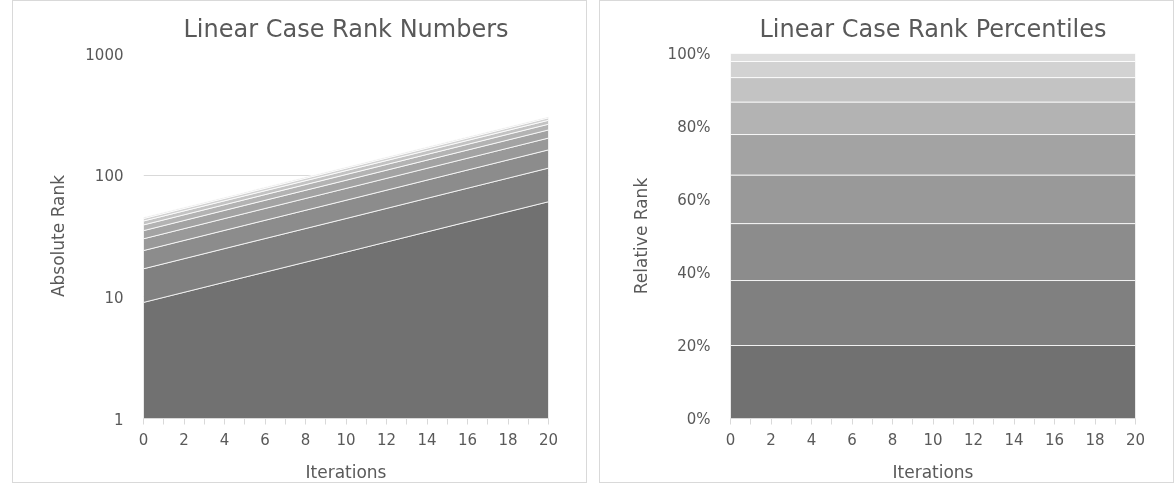 Image resolution: width=1174 pixels, height=483 pixels. Describe the element at coordinates (58, 236) in the screenshot. I see `y-axis-title: Absolute Rank` at that location.